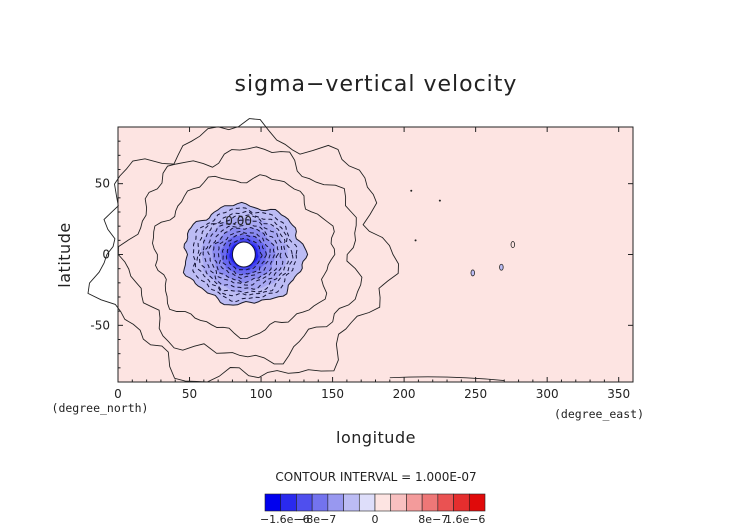  Describe the element at coordinates (376, 84) in the screenshot. I see `chart-title: sigma−vertical velocity` at that location.